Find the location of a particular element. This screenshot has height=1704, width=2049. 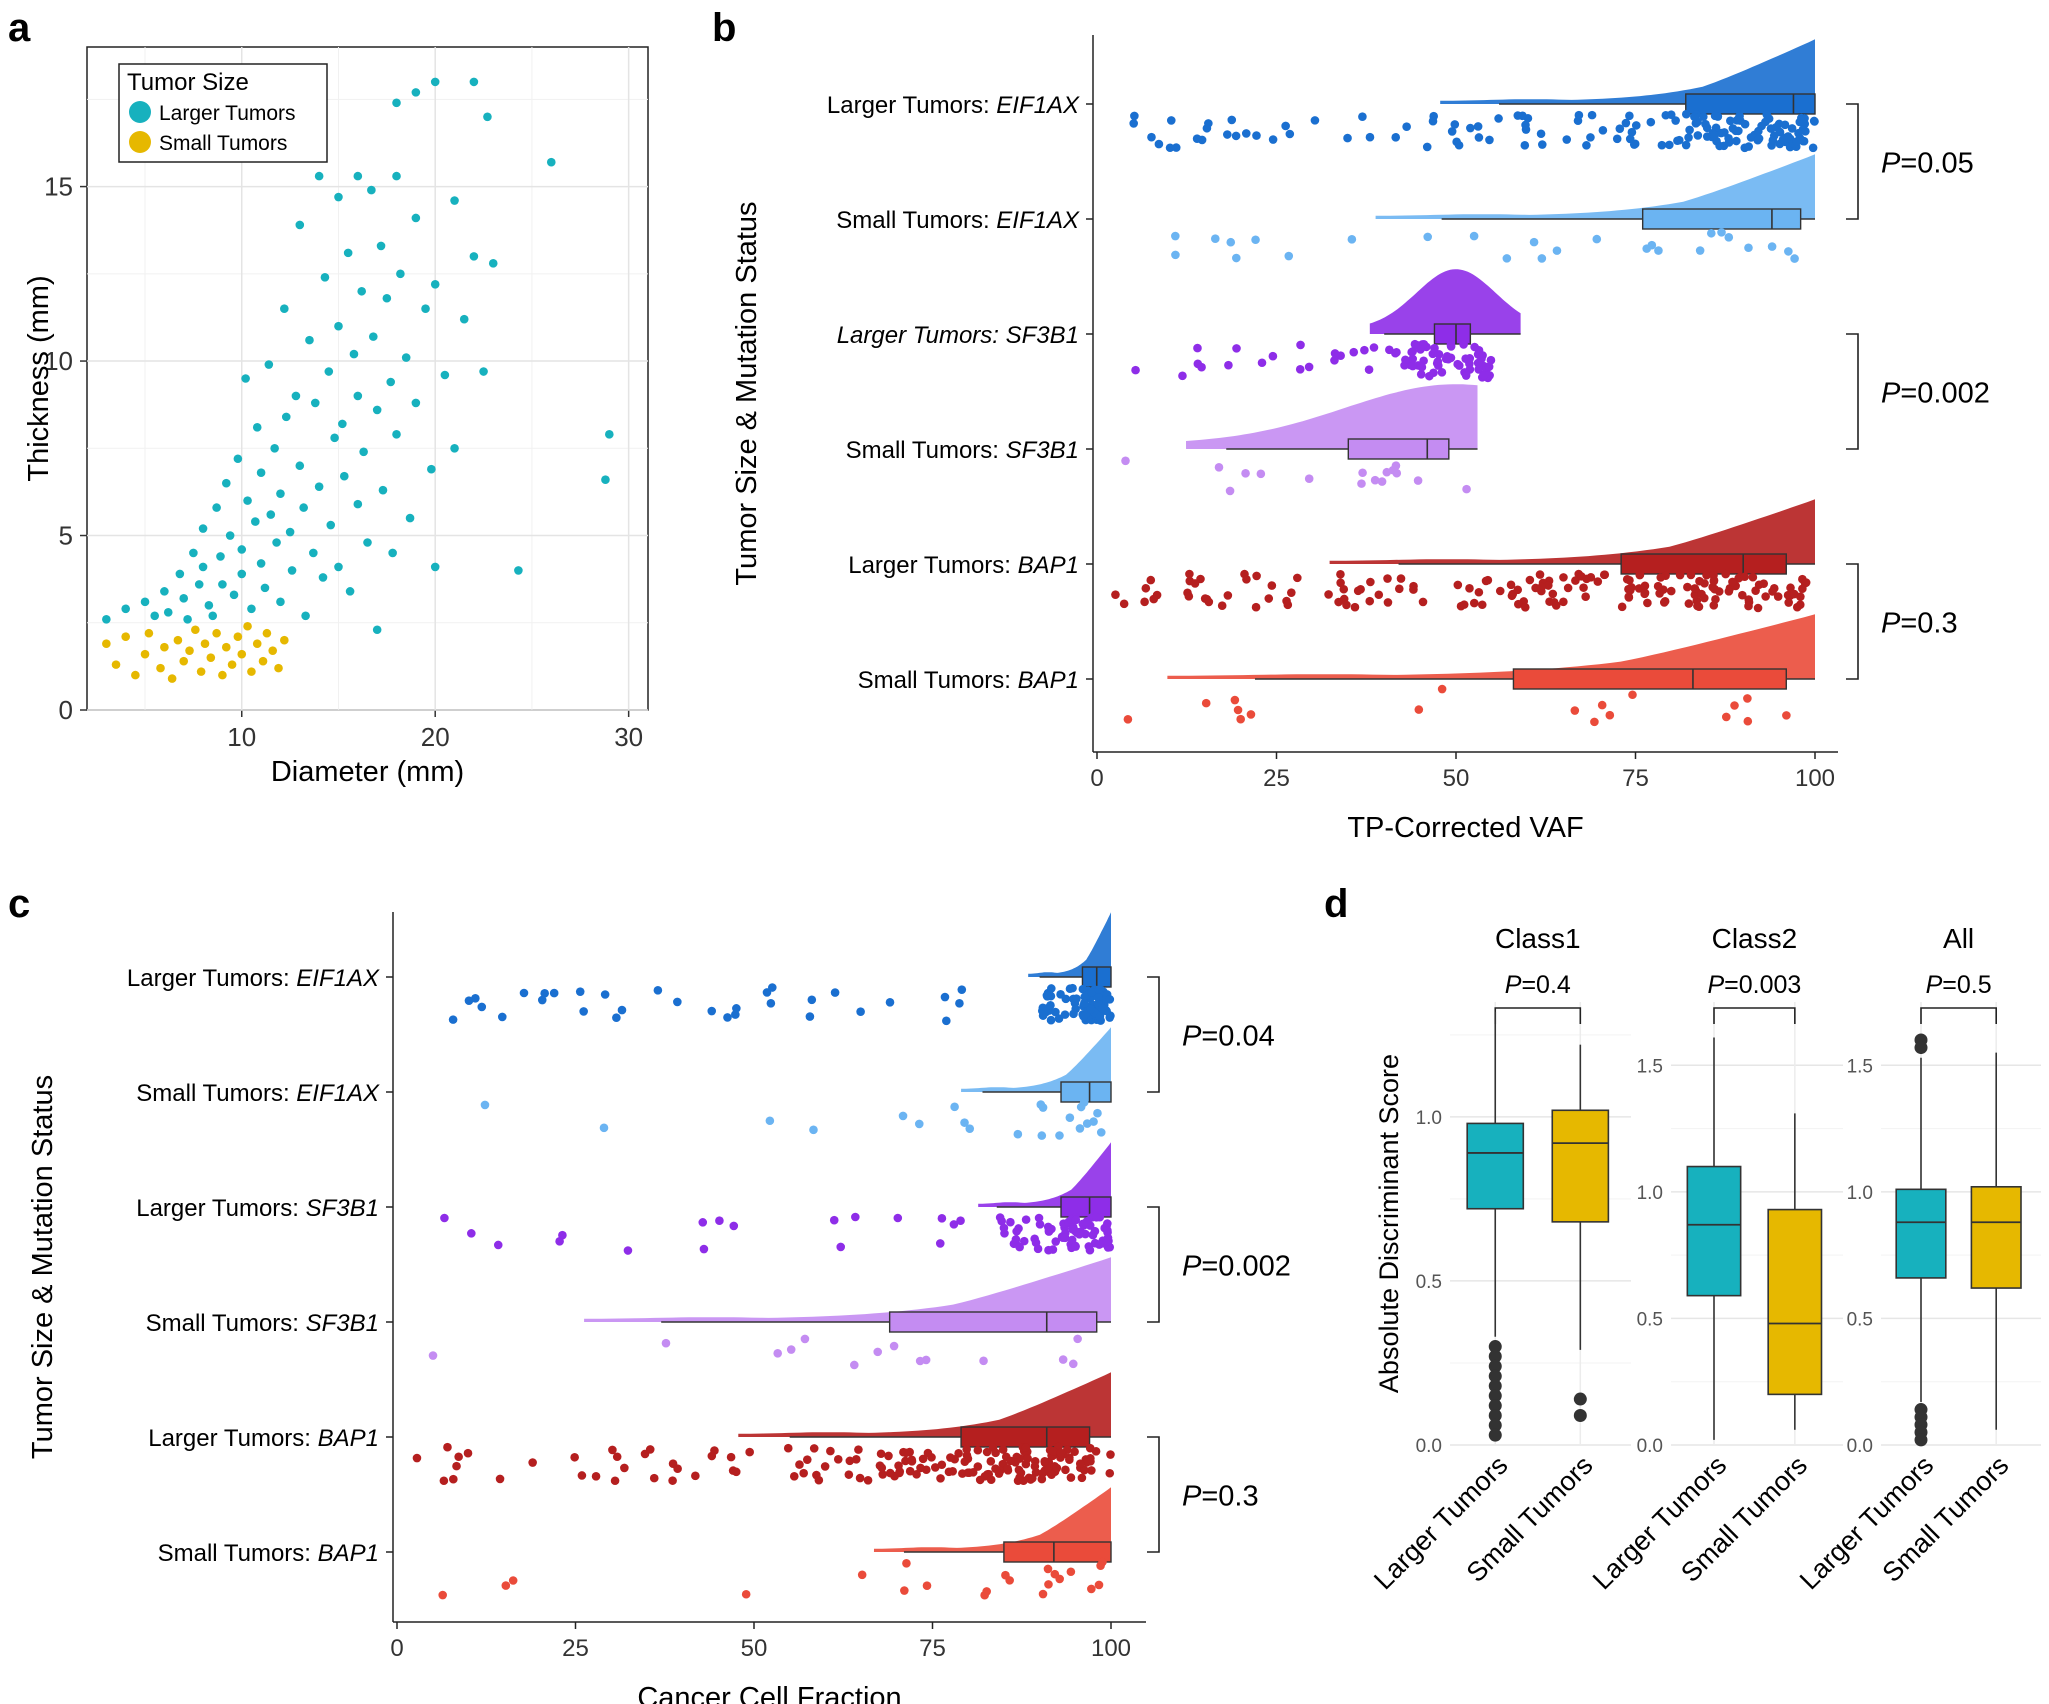

x-tick-label: 25 is located at coordinates (1276, 778).